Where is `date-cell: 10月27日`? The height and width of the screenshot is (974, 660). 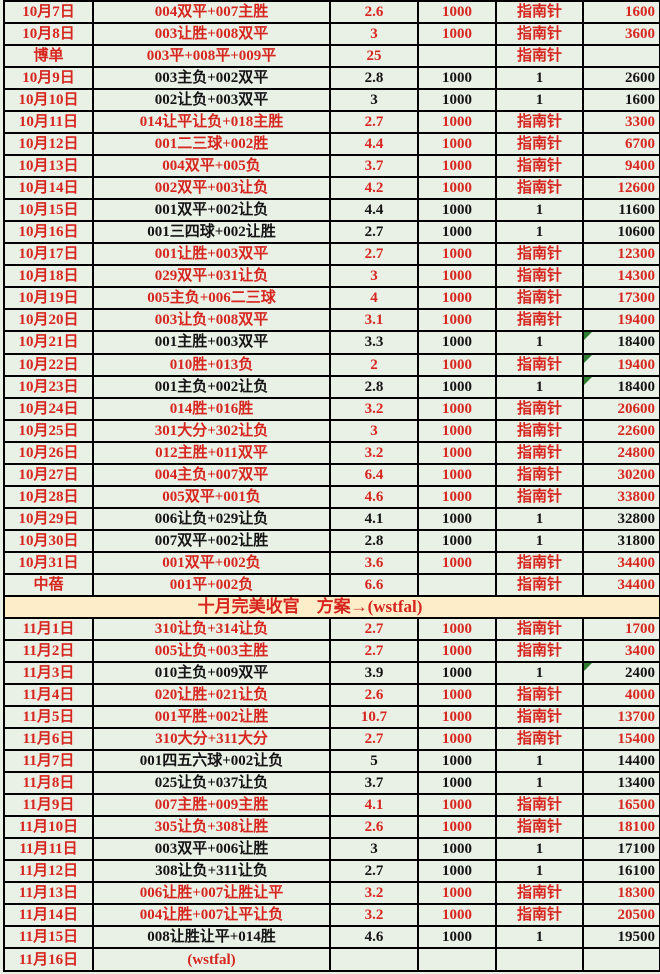 date-cell: 10月27日 is located at coordinates (48, 474).